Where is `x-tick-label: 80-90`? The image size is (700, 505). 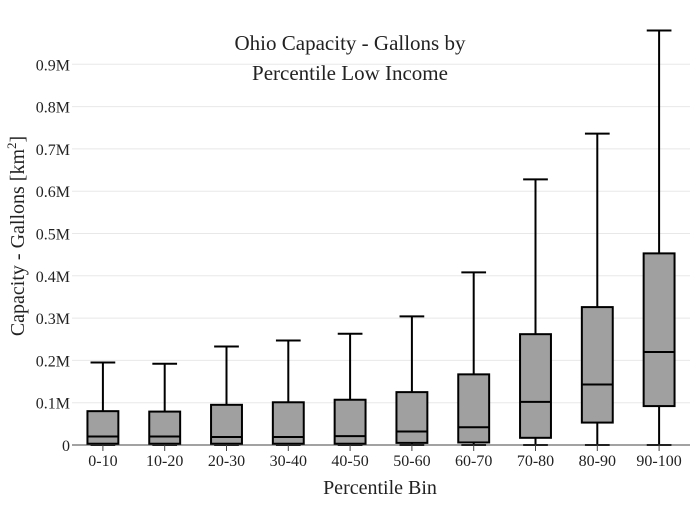
x-tick-label: 80-90 is located at coordinates (597, 461).